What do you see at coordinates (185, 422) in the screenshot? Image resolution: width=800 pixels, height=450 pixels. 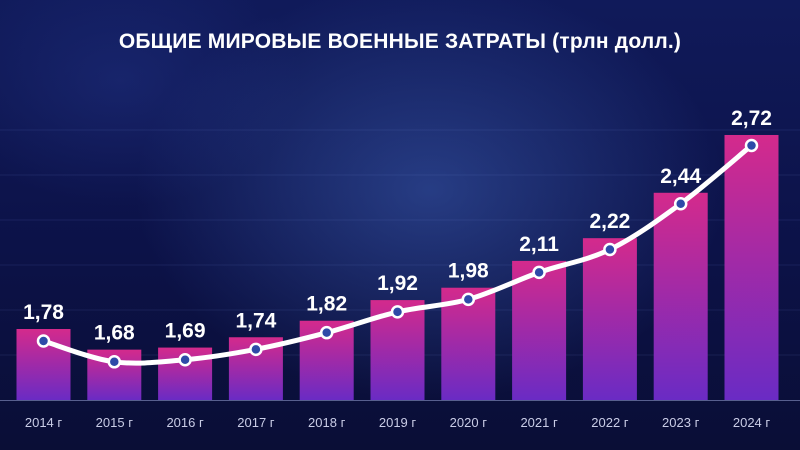 I see `x-tick-label: 2016 г` at bounding box center [185, 422].